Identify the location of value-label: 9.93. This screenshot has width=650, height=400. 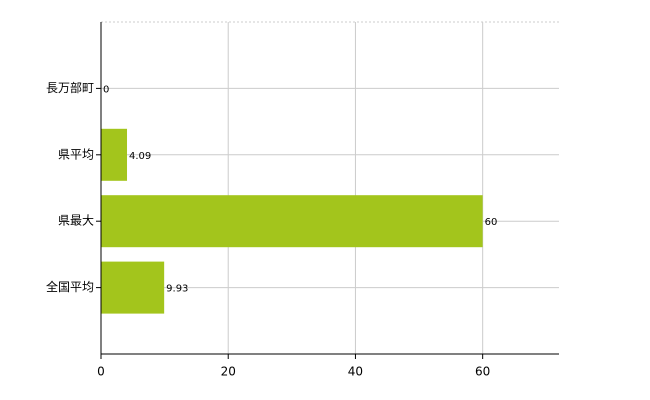
(177, 289).